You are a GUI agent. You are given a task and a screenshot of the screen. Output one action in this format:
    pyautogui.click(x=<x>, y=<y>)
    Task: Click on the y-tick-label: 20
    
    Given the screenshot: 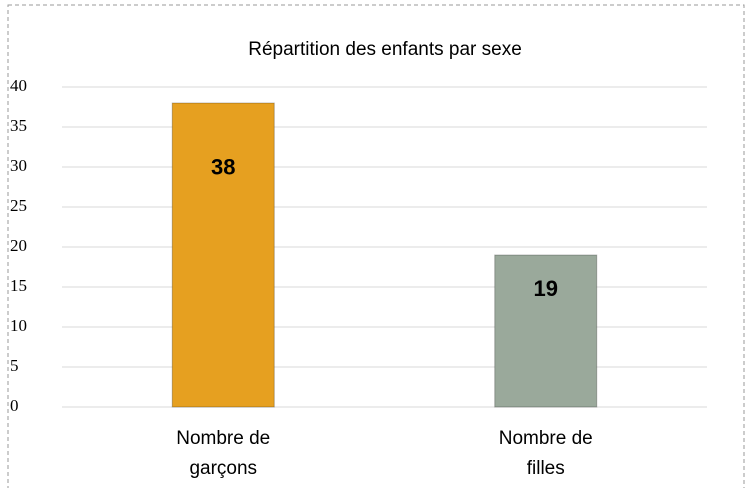 What is the action you would take?
    pyautogui.click(x=18, y=245)
    